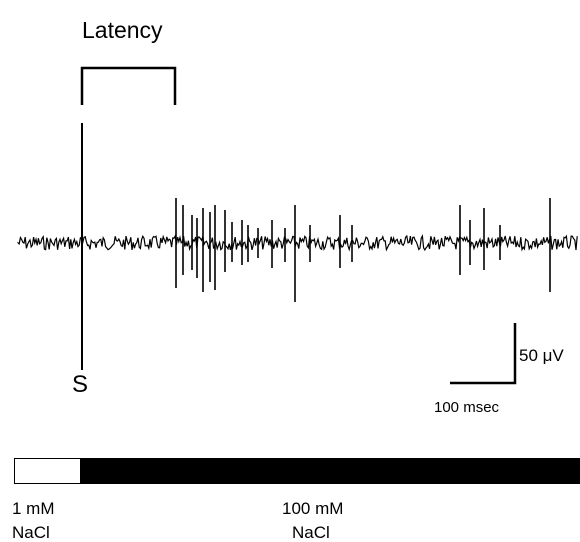 The width and height of the screenshot is (580, 542). What do you see at coordinates (122, 30) in the screenshot?
I see `latency-label: Latency` at bounding box center [122, 30].